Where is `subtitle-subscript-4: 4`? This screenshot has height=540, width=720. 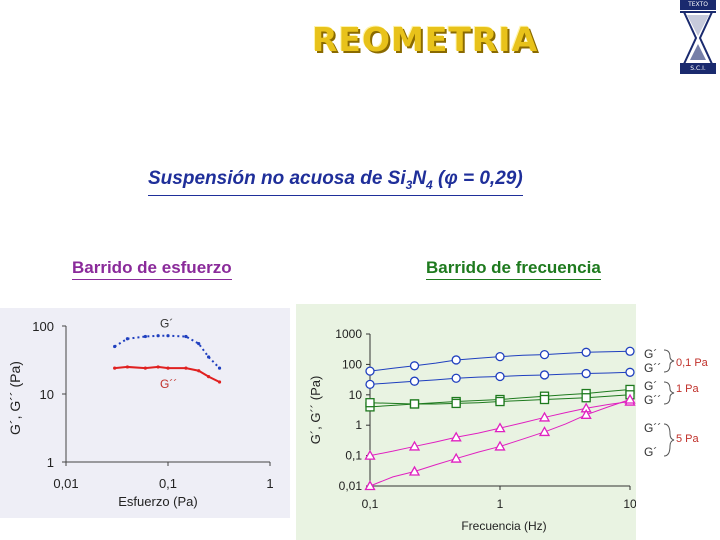 subtitle-subscript-4: 4 is located at coordinates (429, 184).